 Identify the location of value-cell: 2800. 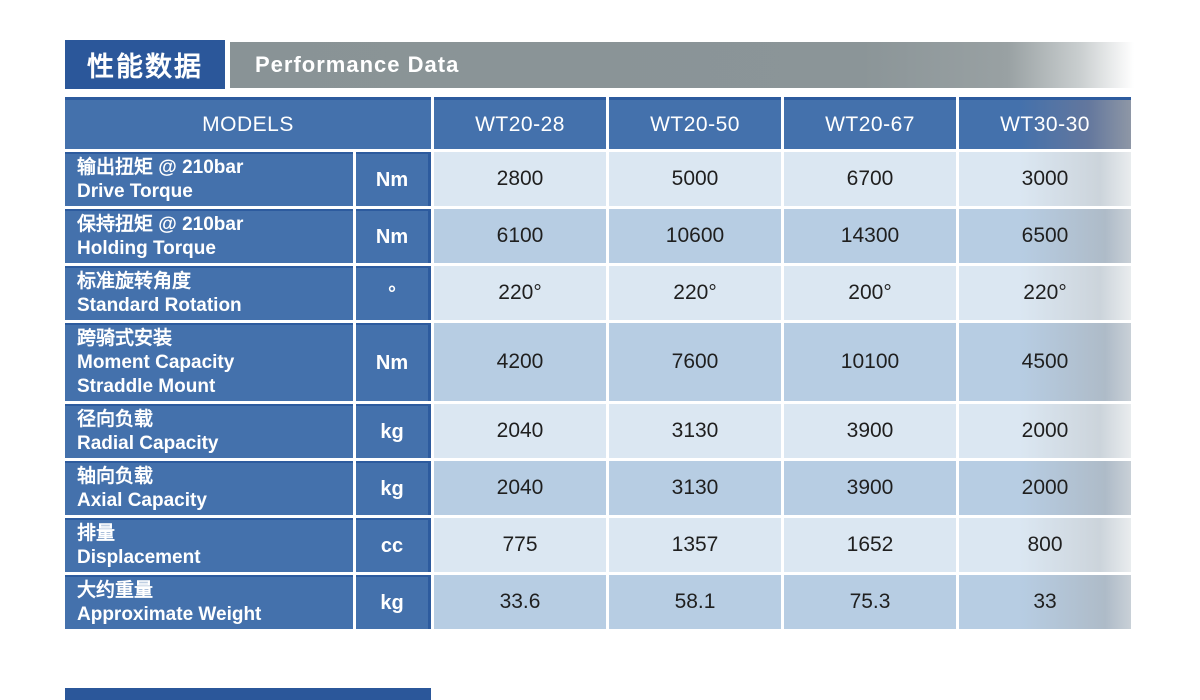
(520, 179).